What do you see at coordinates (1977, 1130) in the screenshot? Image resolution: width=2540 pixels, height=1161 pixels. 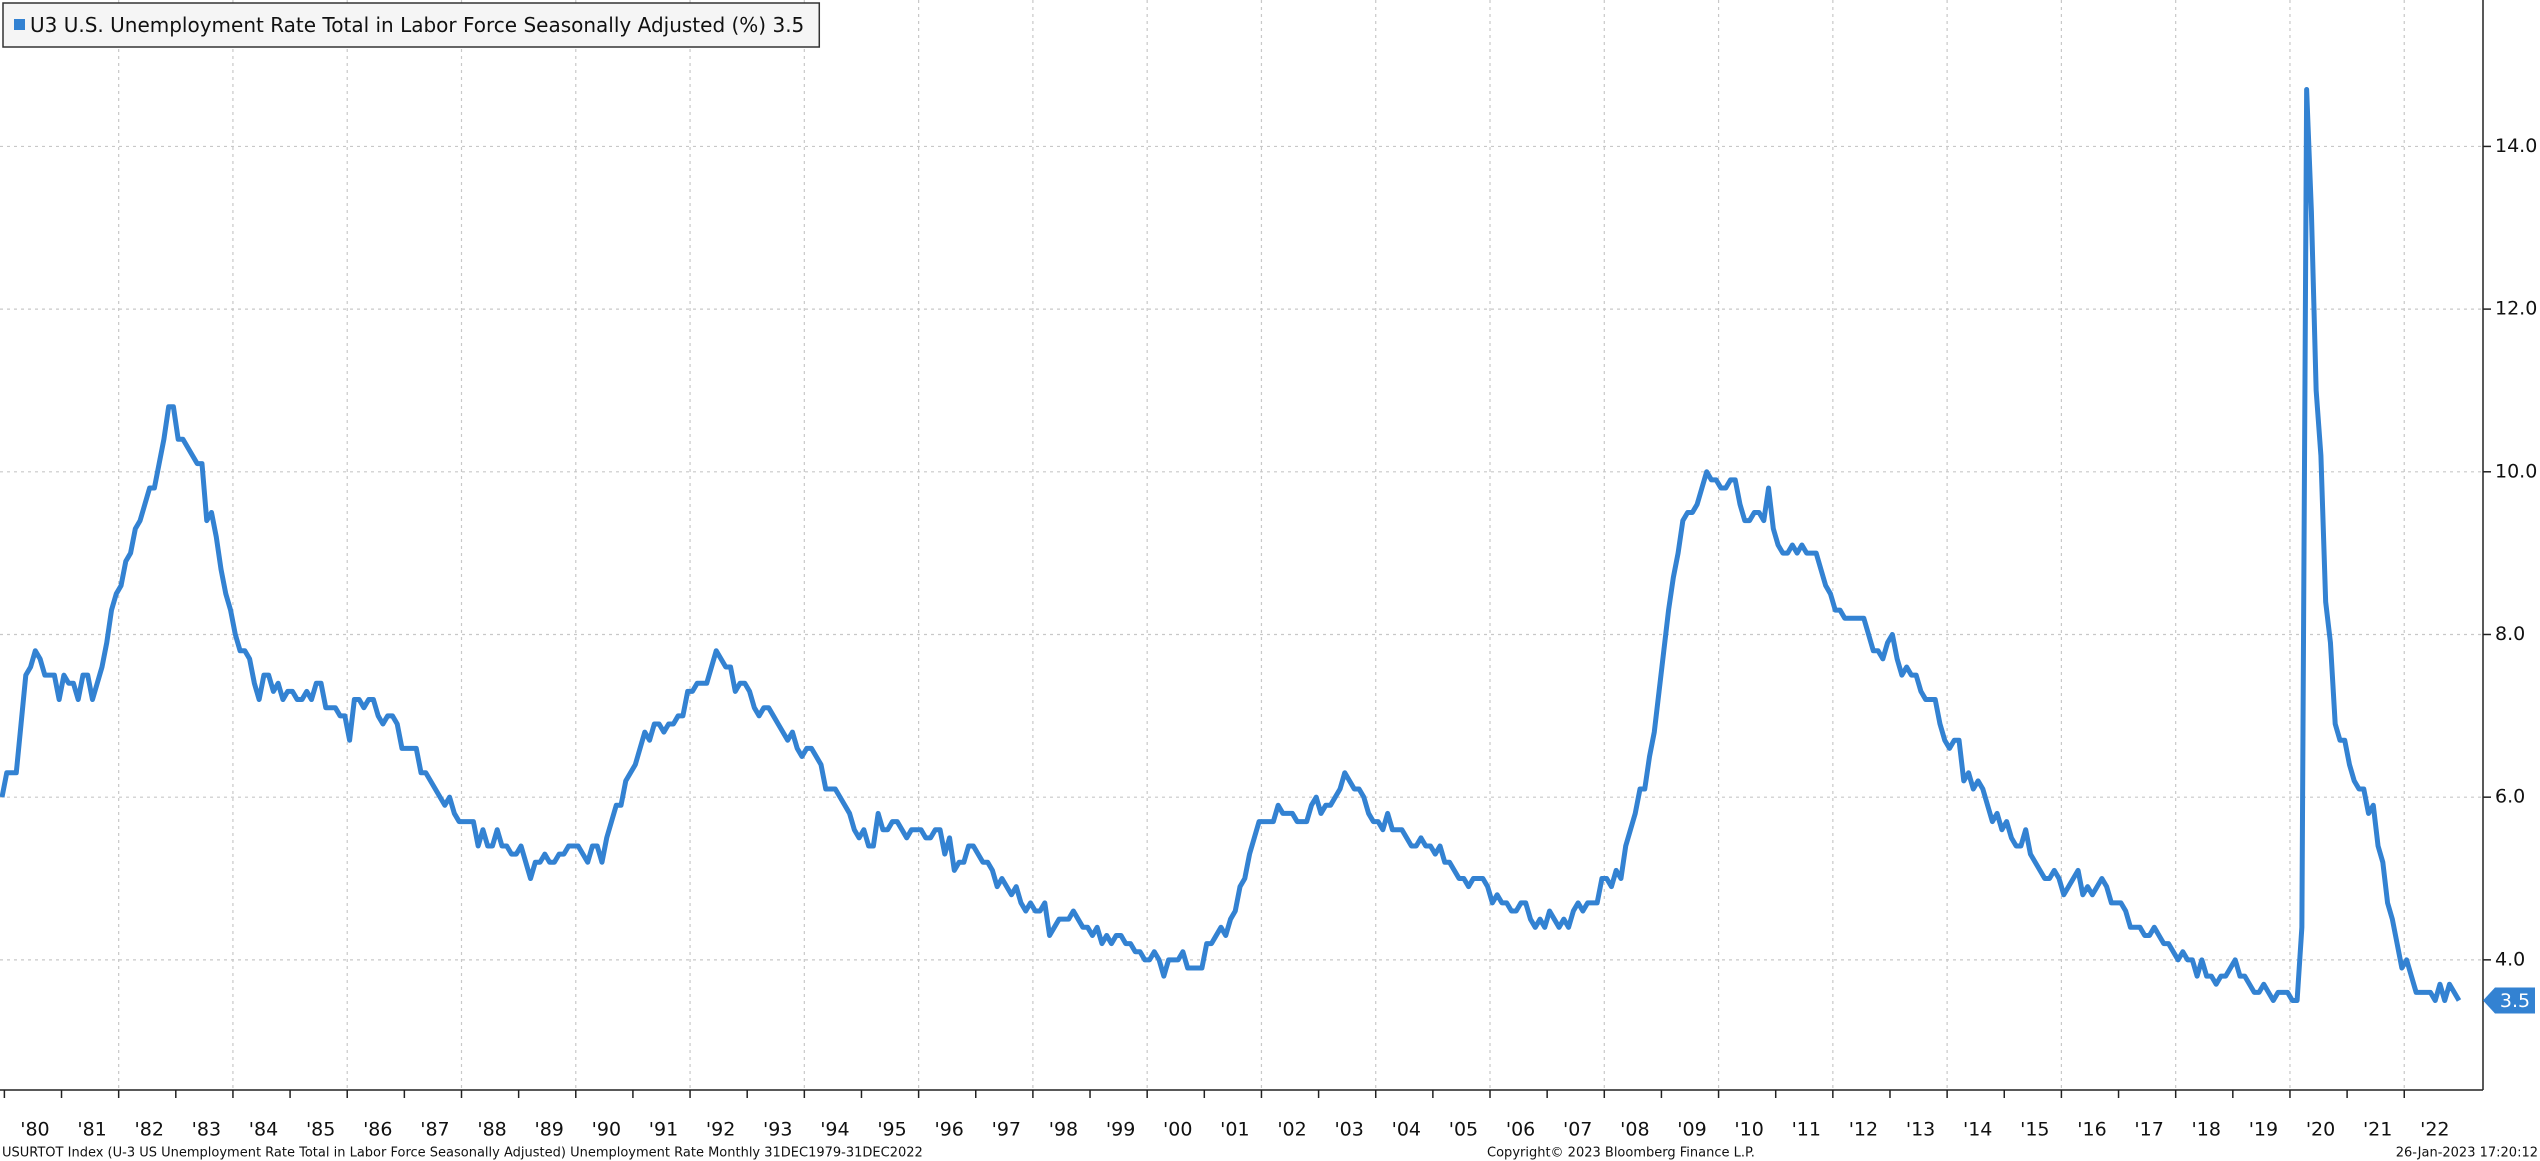 I see `x-tick-label: '14` at bounding box center [1977, 1130].